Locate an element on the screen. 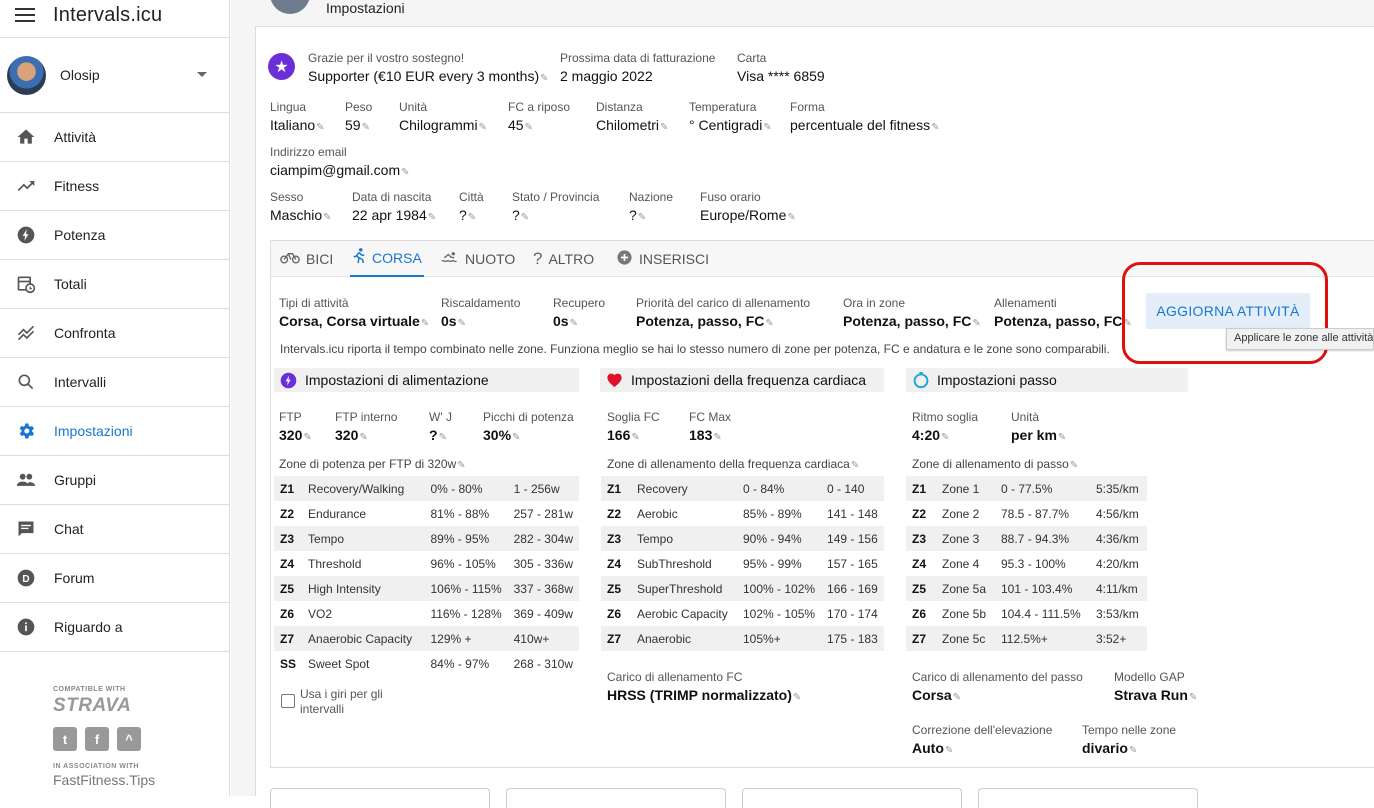 The height and width of the screenshot is (808, 1374). field-temperatura: Temperatura ° Centigradi✎ is located at coordinates (730, 118).